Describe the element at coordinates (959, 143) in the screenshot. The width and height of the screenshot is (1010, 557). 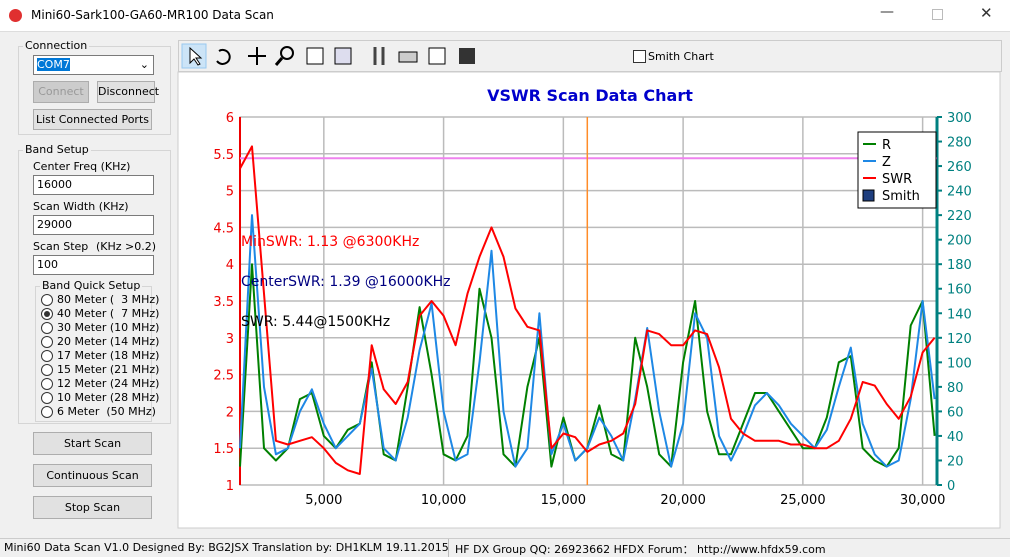
I see `y2-tick-label: 280` at that location.